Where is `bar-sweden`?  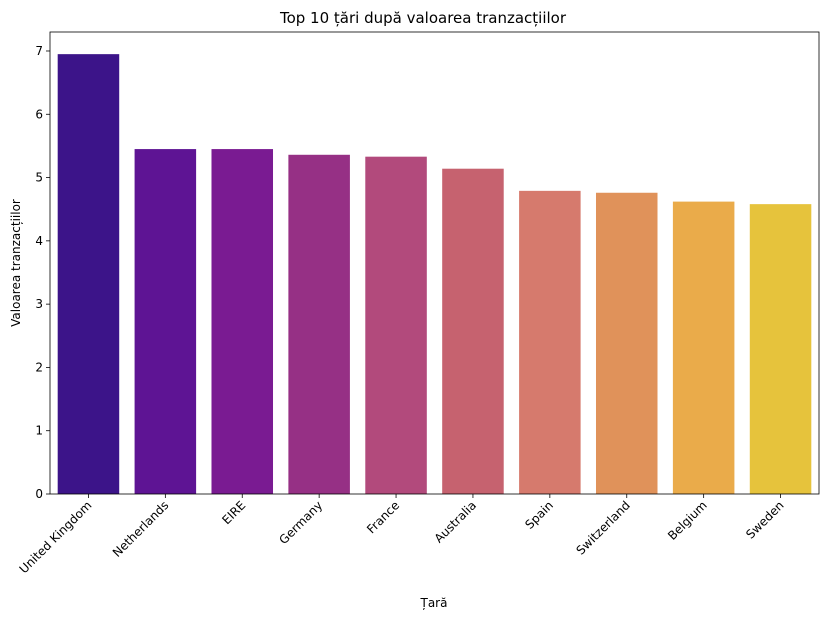
bar-sweden is located at coordinates (780, 349).